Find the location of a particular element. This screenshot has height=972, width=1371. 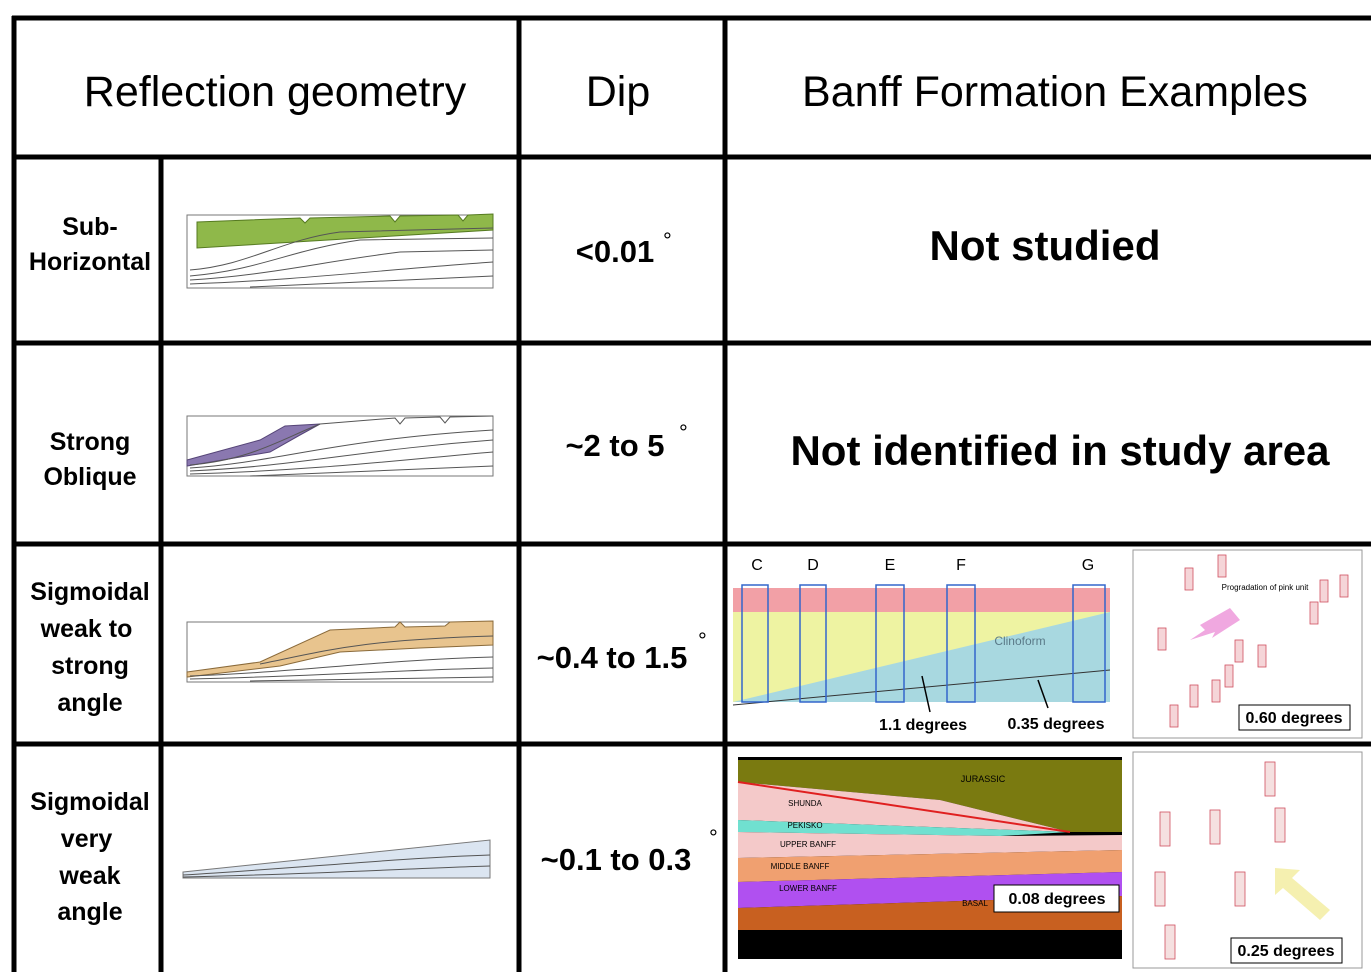

example-text: Not studied is located at coordinates (1045, 245).